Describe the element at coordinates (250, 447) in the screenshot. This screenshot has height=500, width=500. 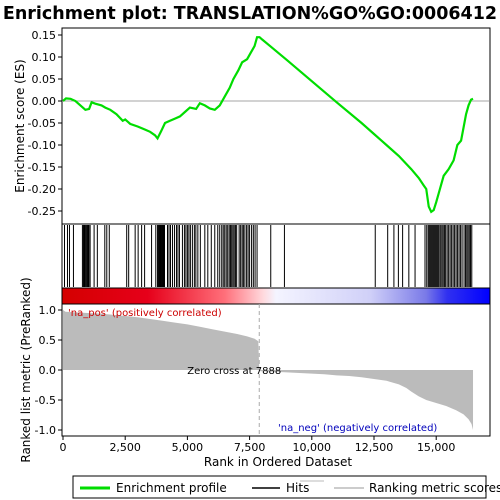
I see `x-tick-label: 7,500` at that location.